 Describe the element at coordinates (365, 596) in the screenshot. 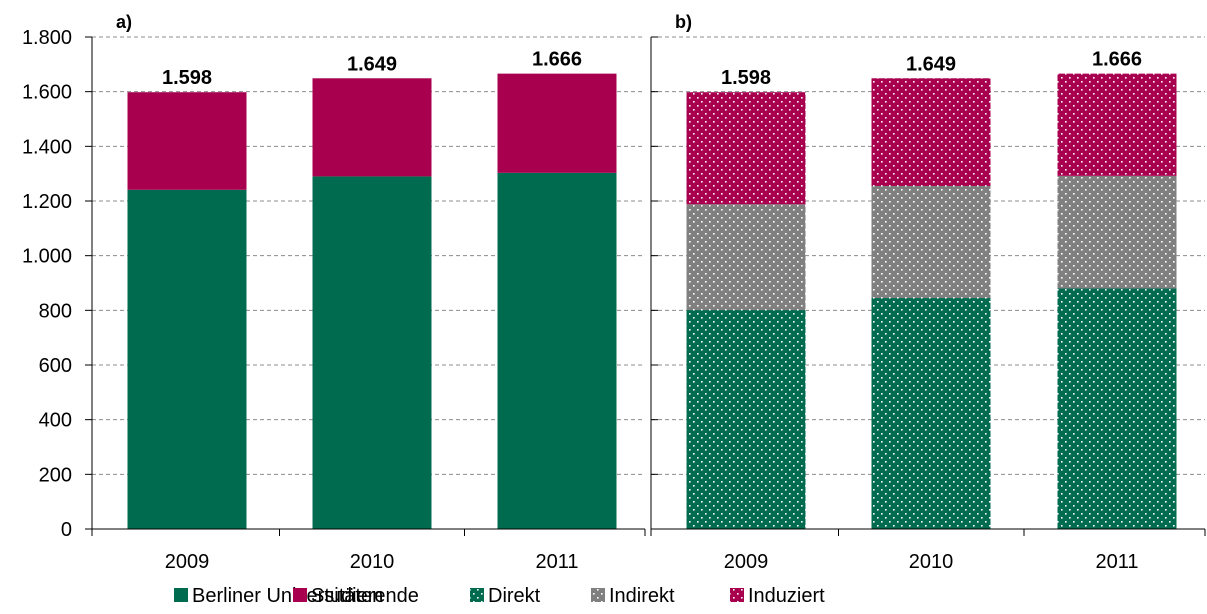

I see `legend-label: Studierende` at that location.